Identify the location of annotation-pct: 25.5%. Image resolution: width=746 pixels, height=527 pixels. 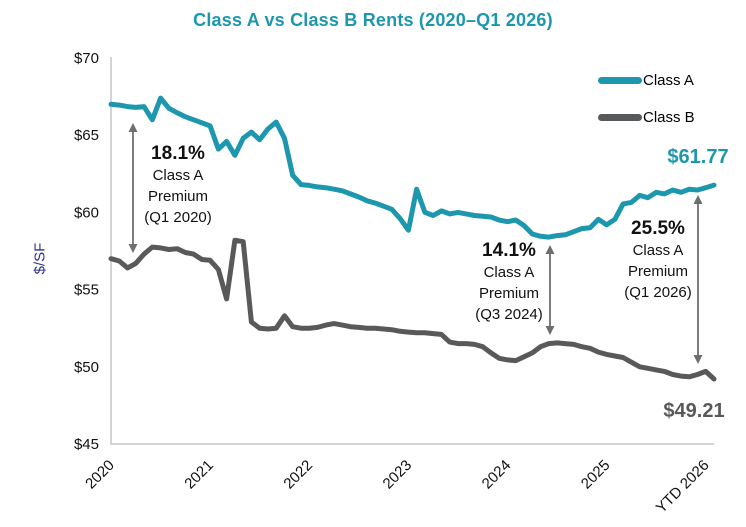
(658, 228).